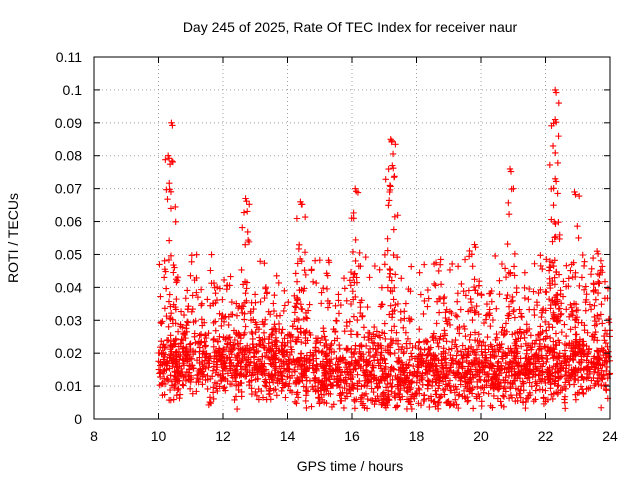  Describe the element at coordinates (352, 436) in the screenshot. I see `x-tick-label: 16` at that location.